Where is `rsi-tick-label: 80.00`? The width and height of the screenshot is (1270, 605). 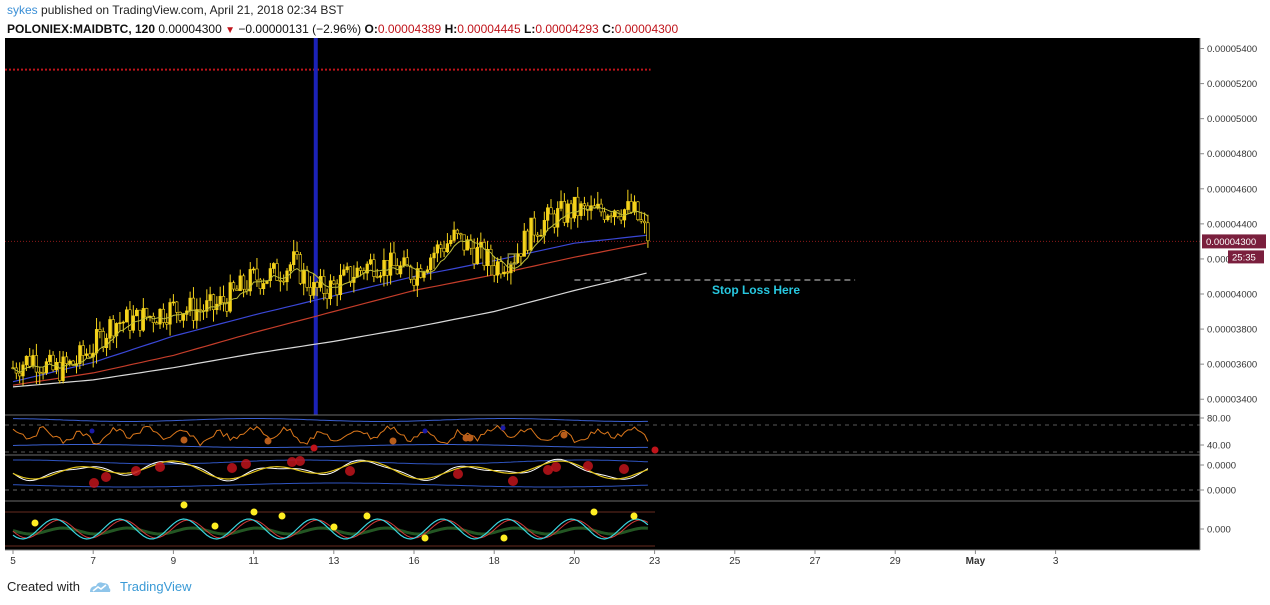
rsi-tick-label: 80.00 is located at coordinates (1219, 419).